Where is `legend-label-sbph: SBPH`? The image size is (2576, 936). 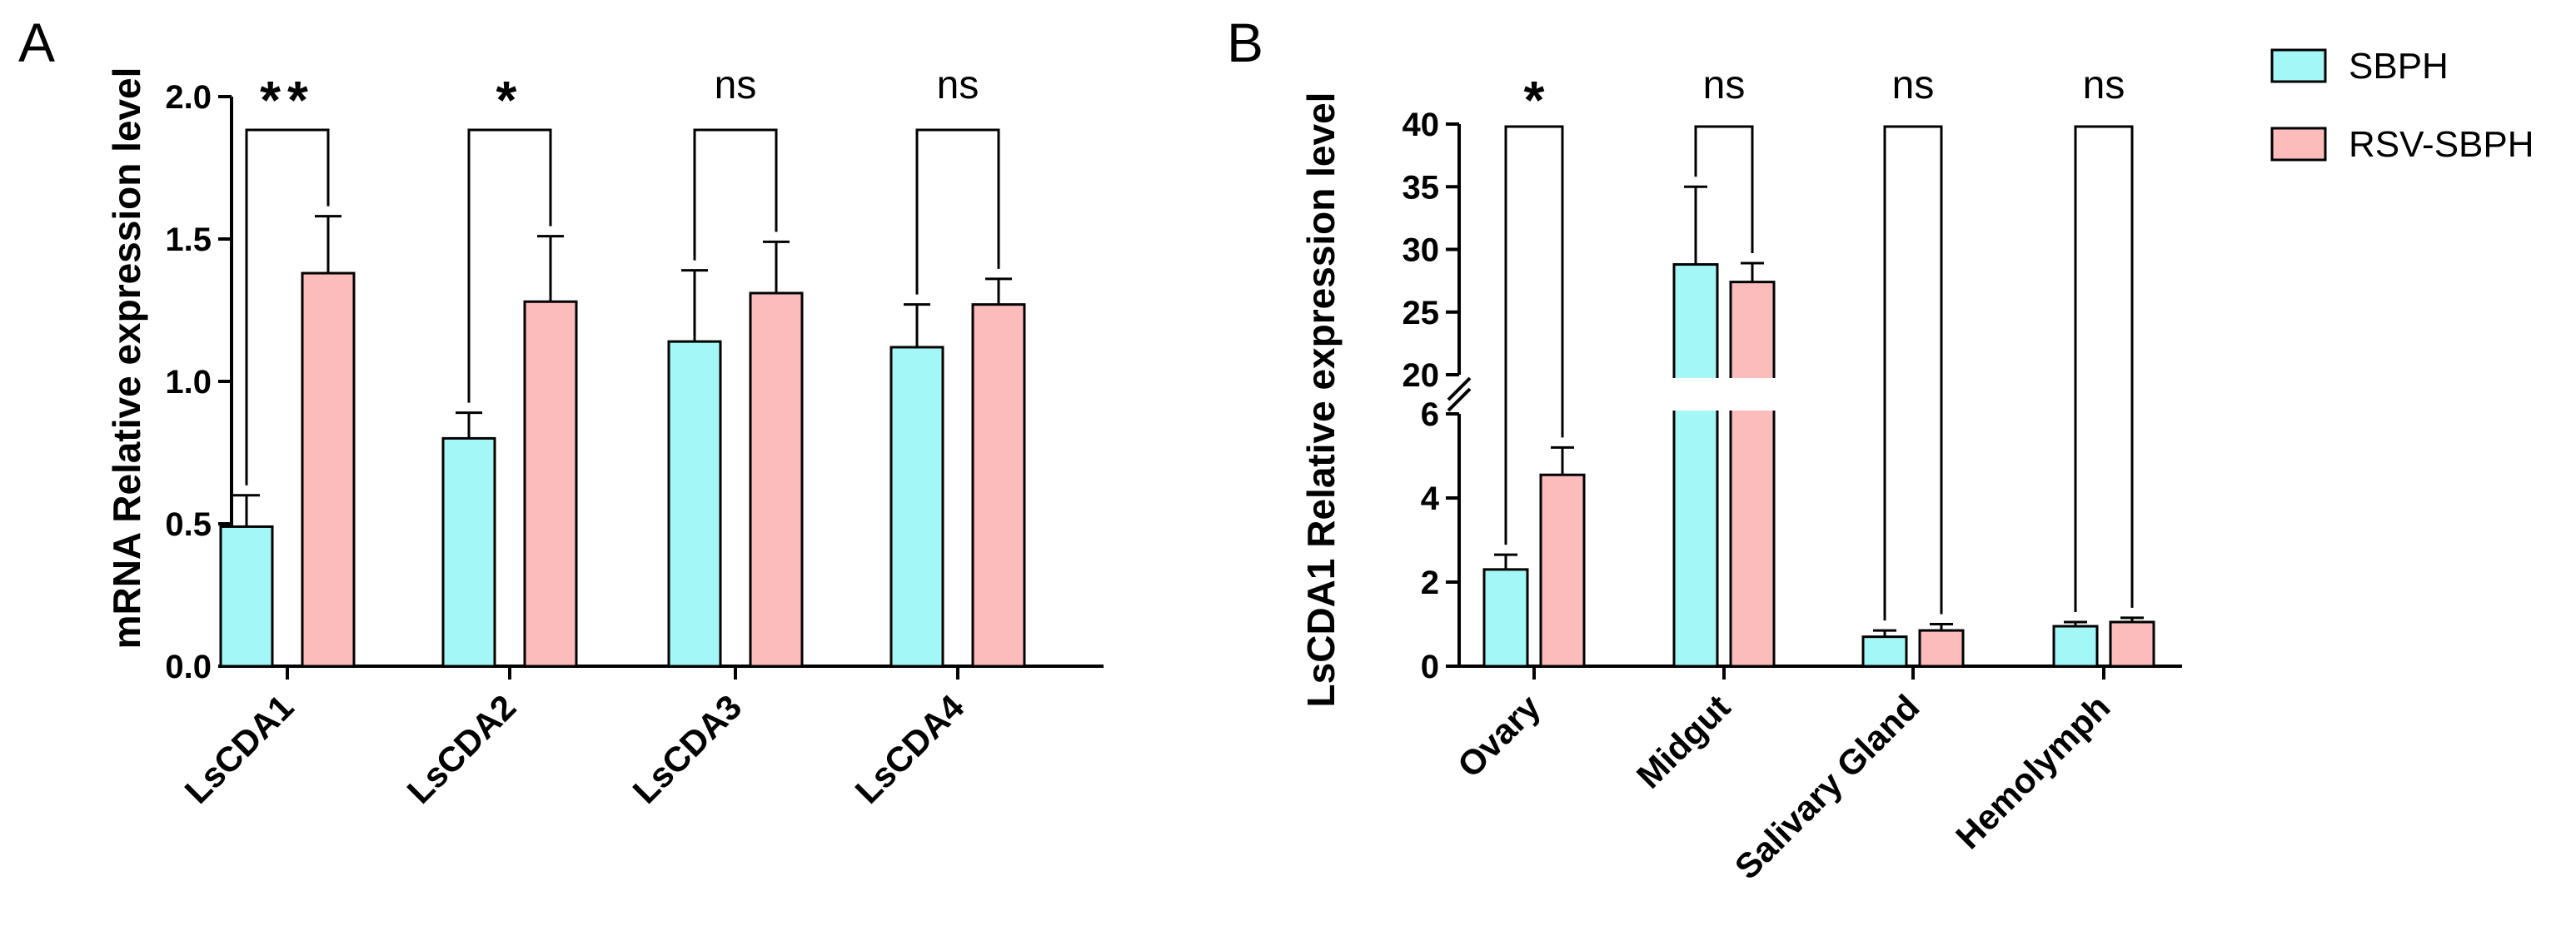
legend-label-sbph: SBPH is located at coordinates (2399, 66).